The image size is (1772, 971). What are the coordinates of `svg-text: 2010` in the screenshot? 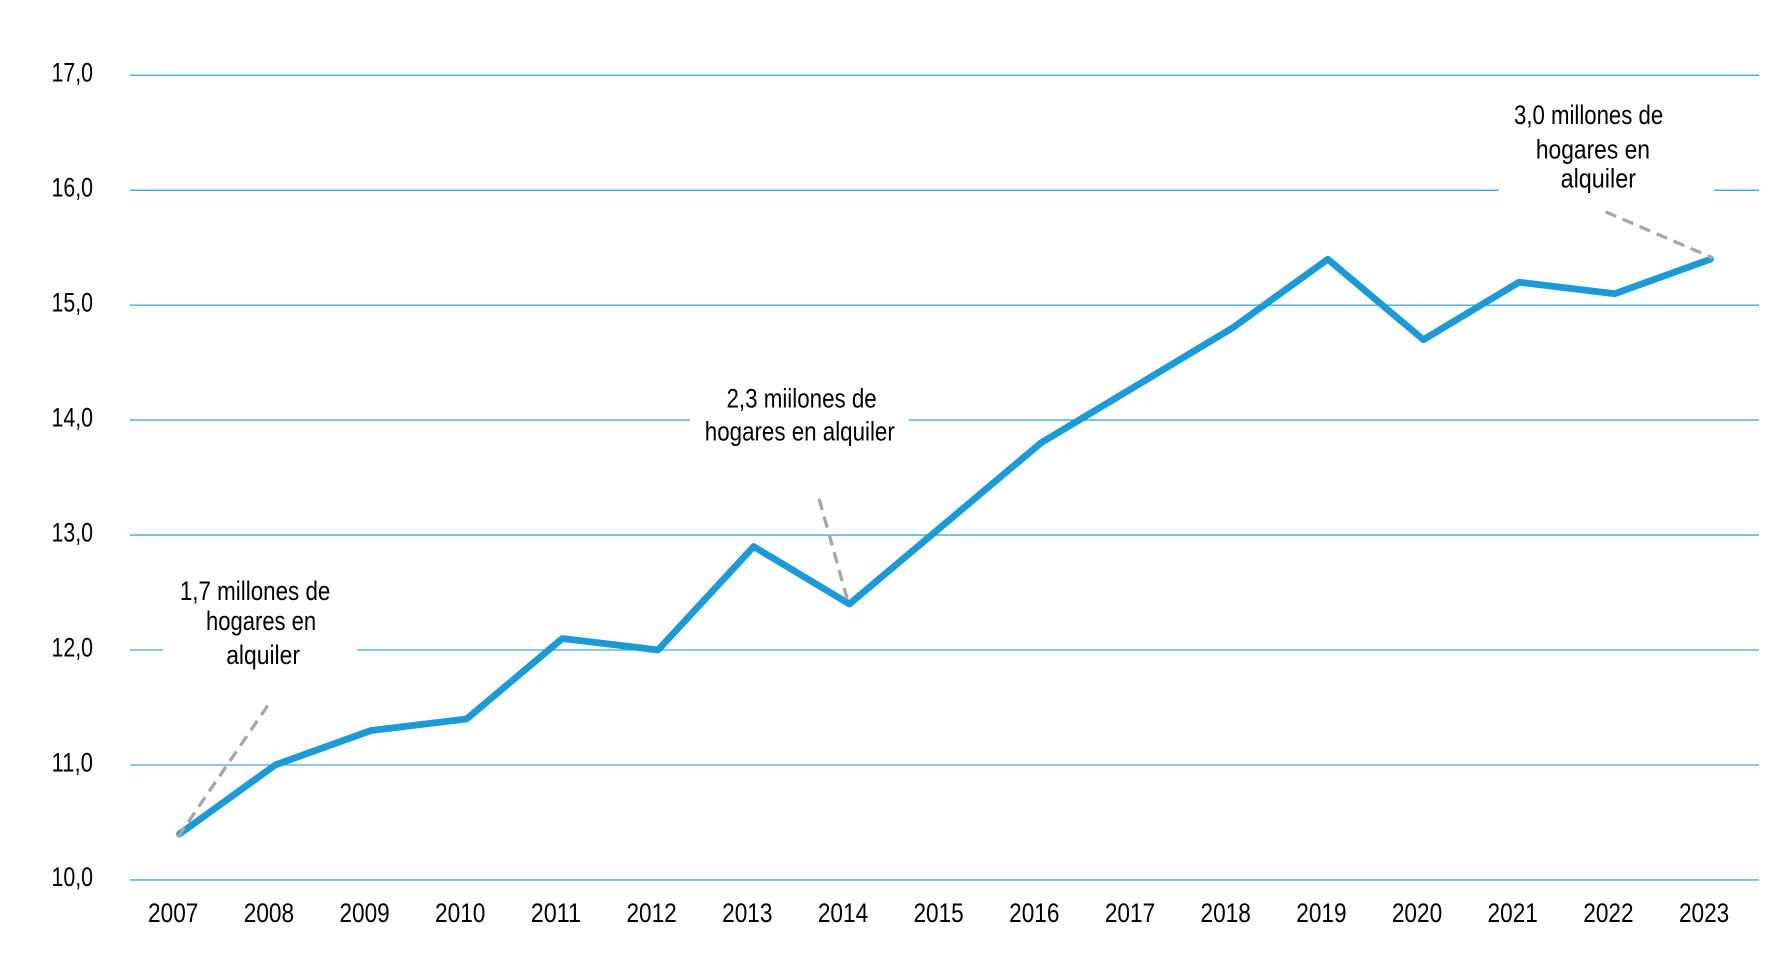 It's located at (460, 913).